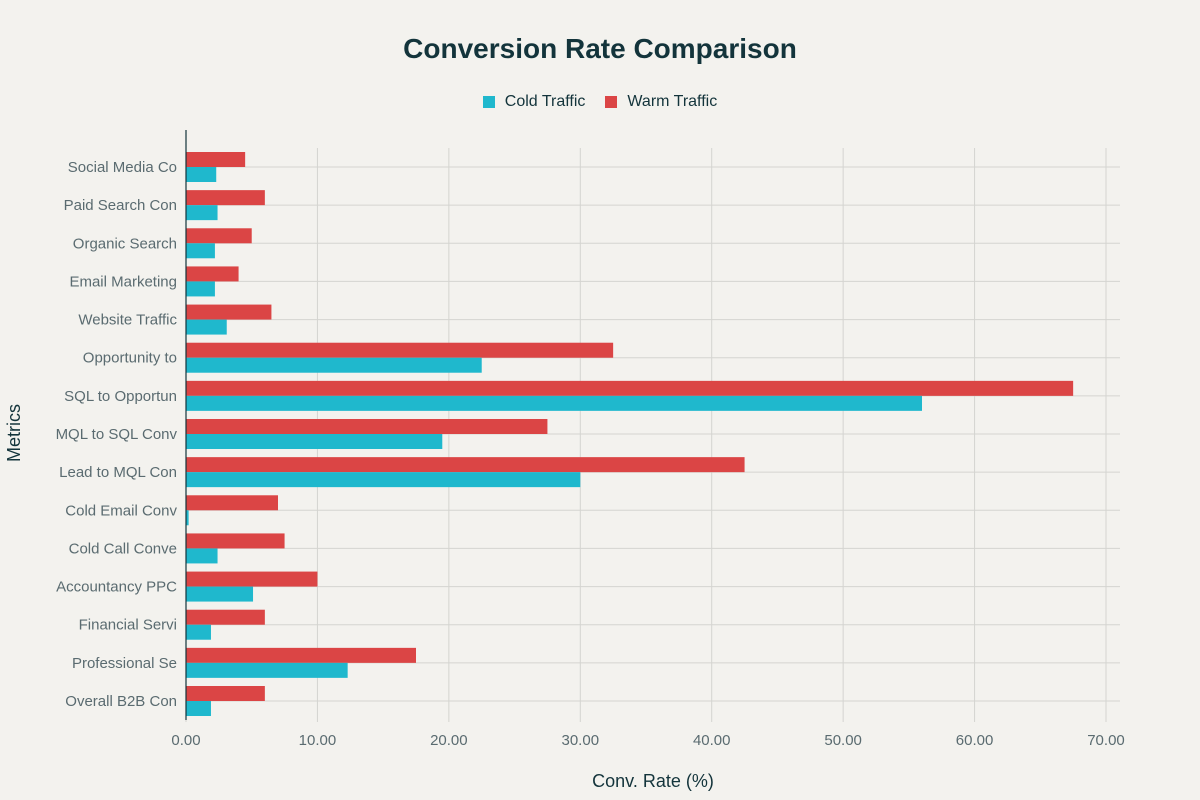 Image resolution: width=1200 pixels, height=800 pixels. I want to click on y-tick-label: Lead to MQL Con, so click(118, 472).